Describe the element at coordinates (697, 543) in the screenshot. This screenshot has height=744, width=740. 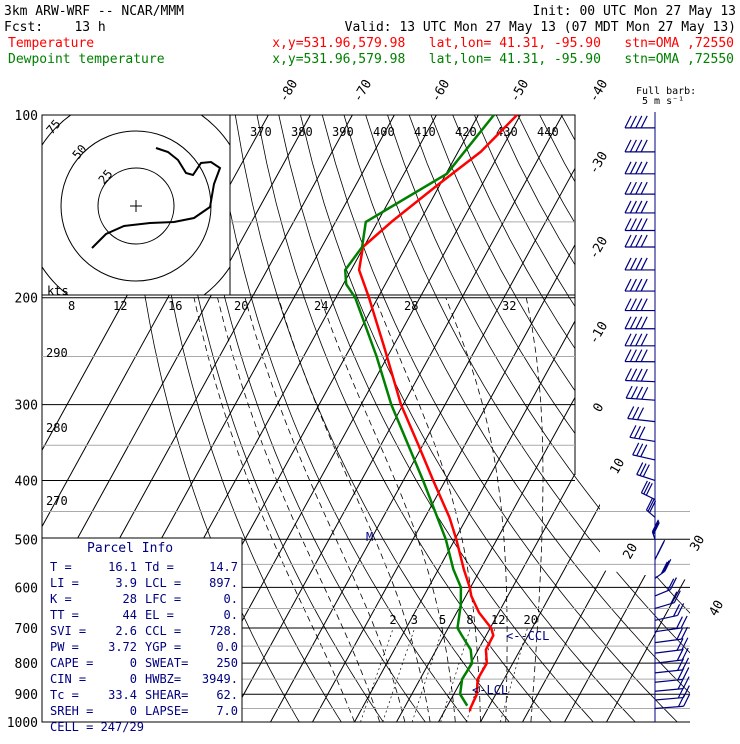
I see `isotherm-label: 30` at that location.